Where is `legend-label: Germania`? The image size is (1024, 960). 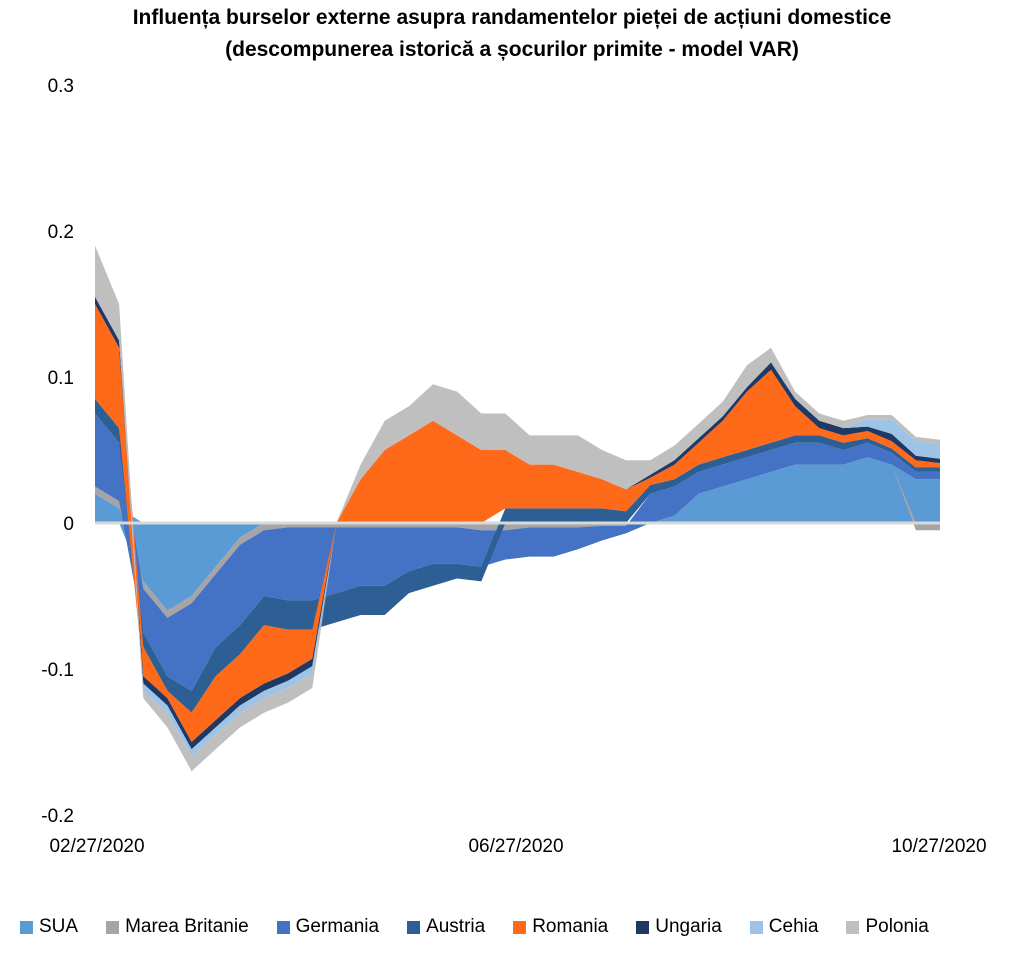 legend-label: Germania is located at coordinates (337, 926).